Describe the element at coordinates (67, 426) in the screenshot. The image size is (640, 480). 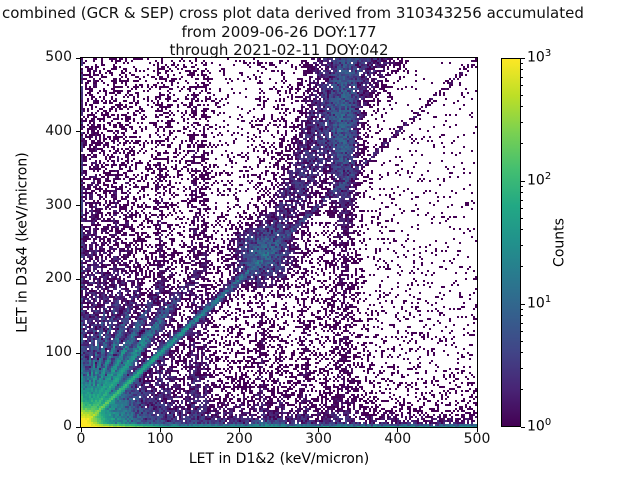
I see `y-tick-label: 0` at that location.